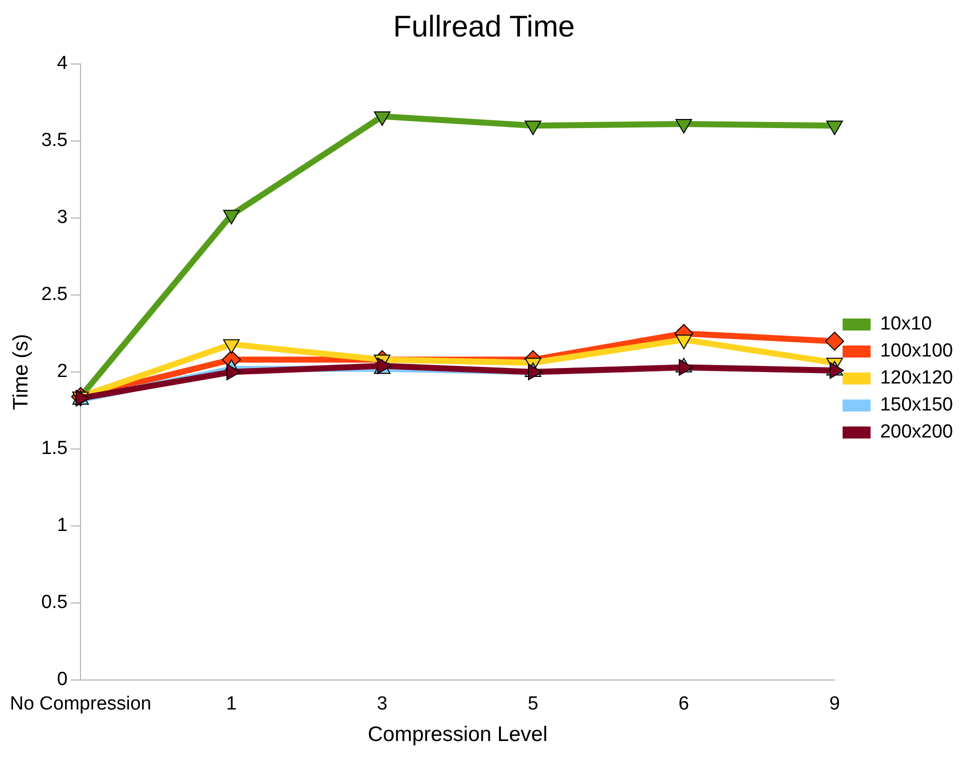  I want to click on y-tick-label: 2.5, so click(54, 295).